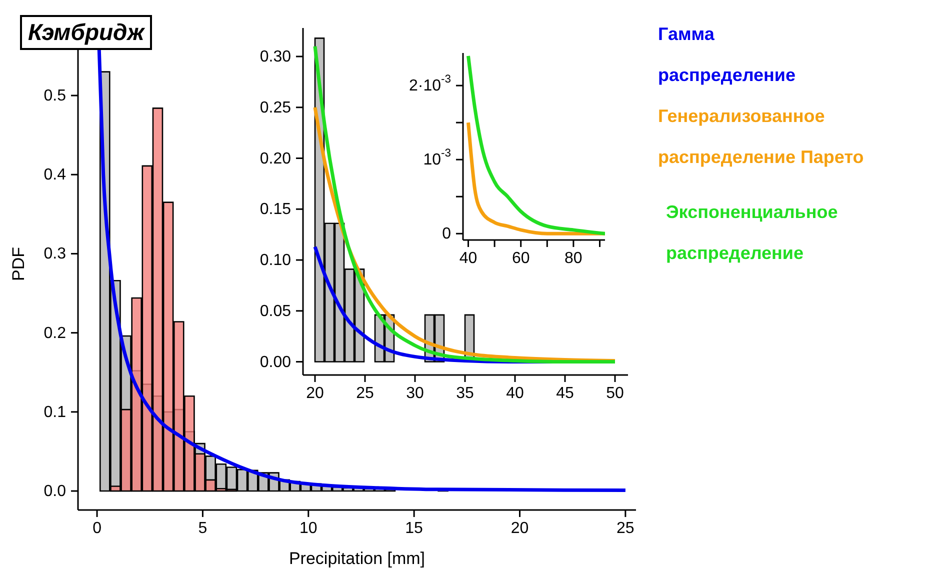  Describe the element at coordinates (761, 137) in the screenshot. I see `text: Генерализованное распределение Парето` at that location.